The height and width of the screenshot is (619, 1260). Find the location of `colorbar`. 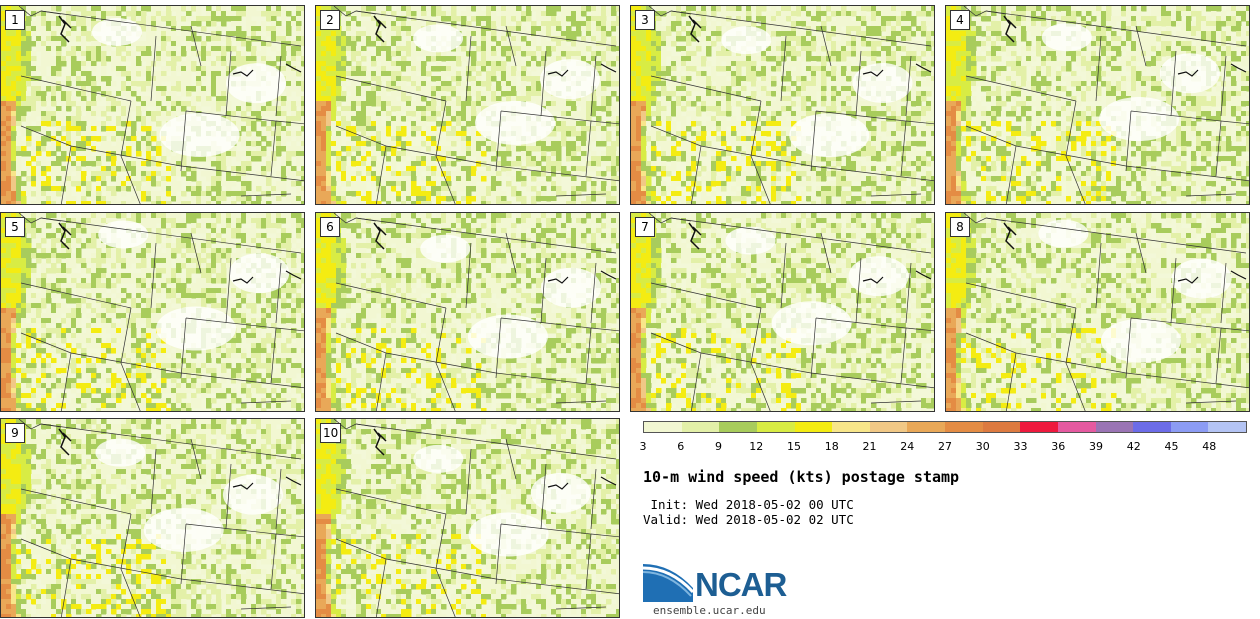

colorbar is located at coordinates (945, 427).